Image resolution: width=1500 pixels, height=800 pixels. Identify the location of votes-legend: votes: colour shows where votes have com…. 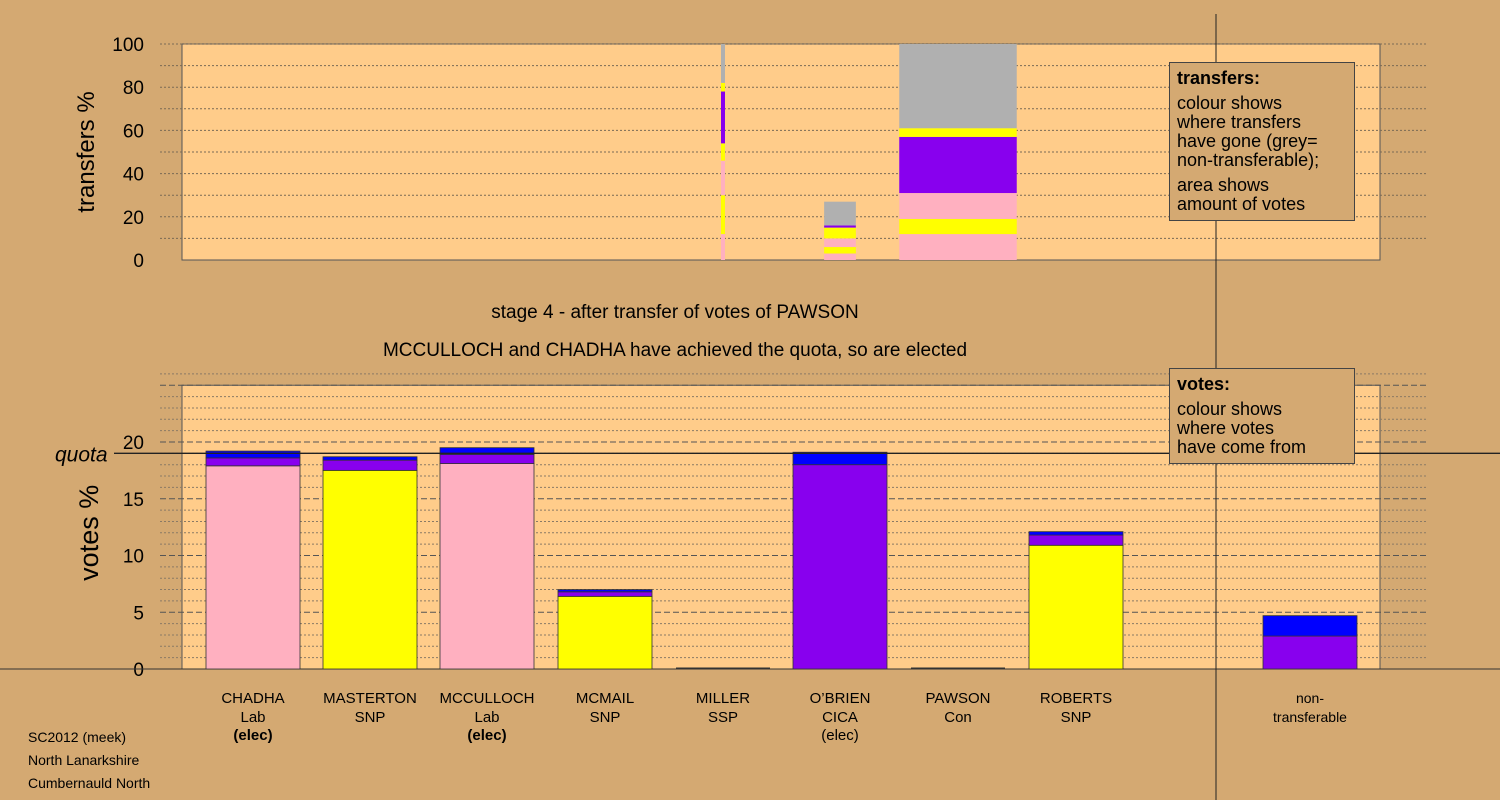
(1262, 416).